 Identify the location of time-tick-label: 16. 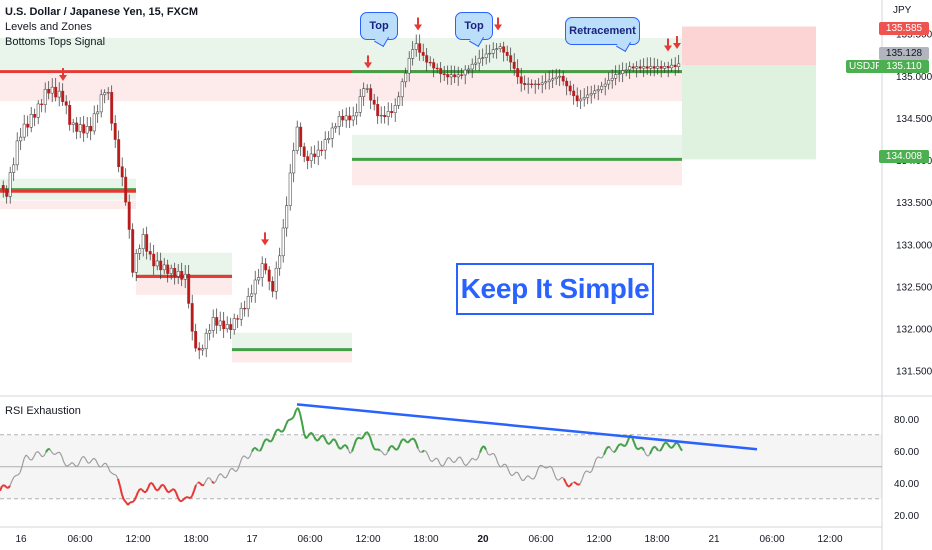
(21, 539).